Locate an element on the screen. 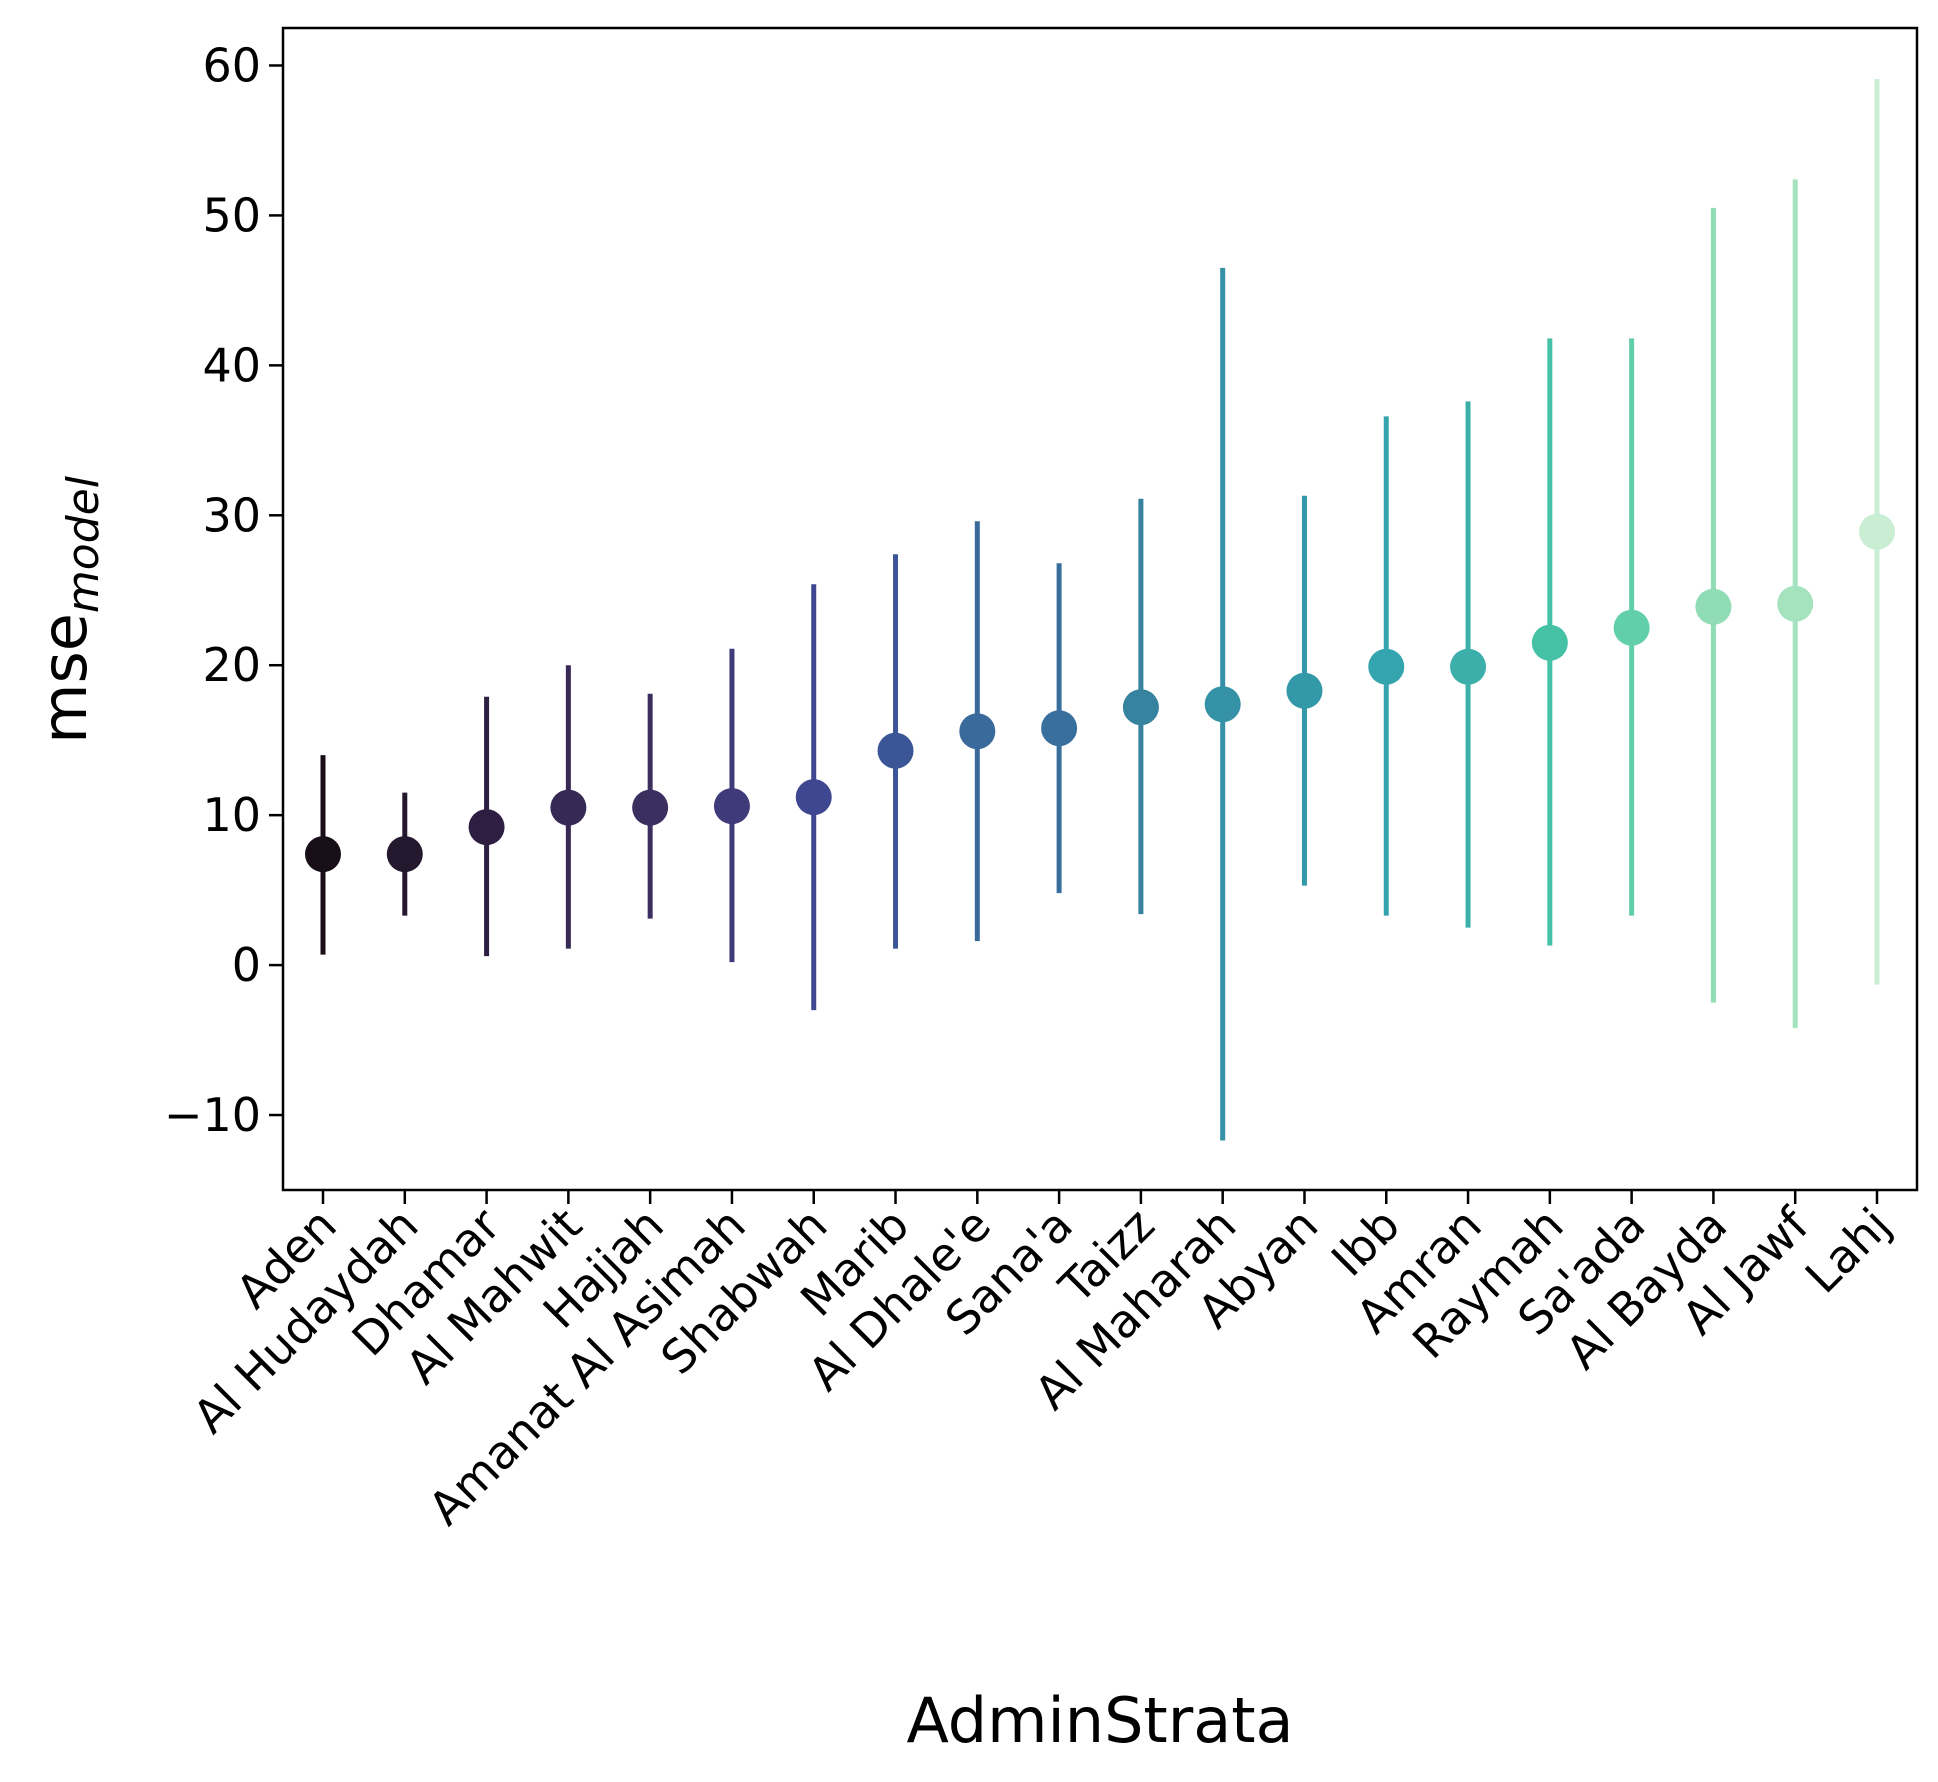 The height and width of the screenshot is (1782, 1938). y-axis-title-subscript: model is located at coordinates (83, 544).